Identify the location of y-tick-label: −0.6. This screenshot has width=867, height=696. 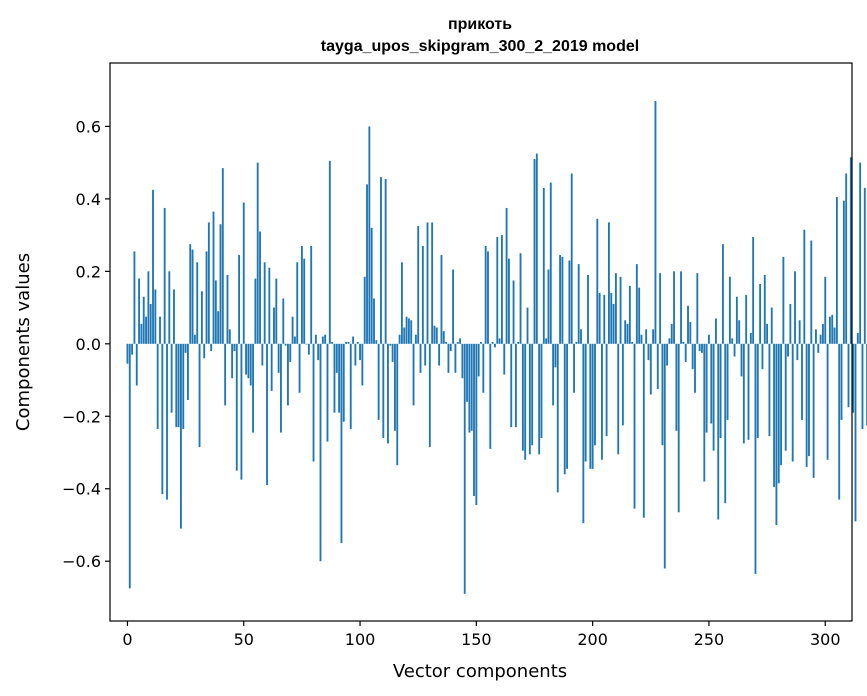
(81, 561).